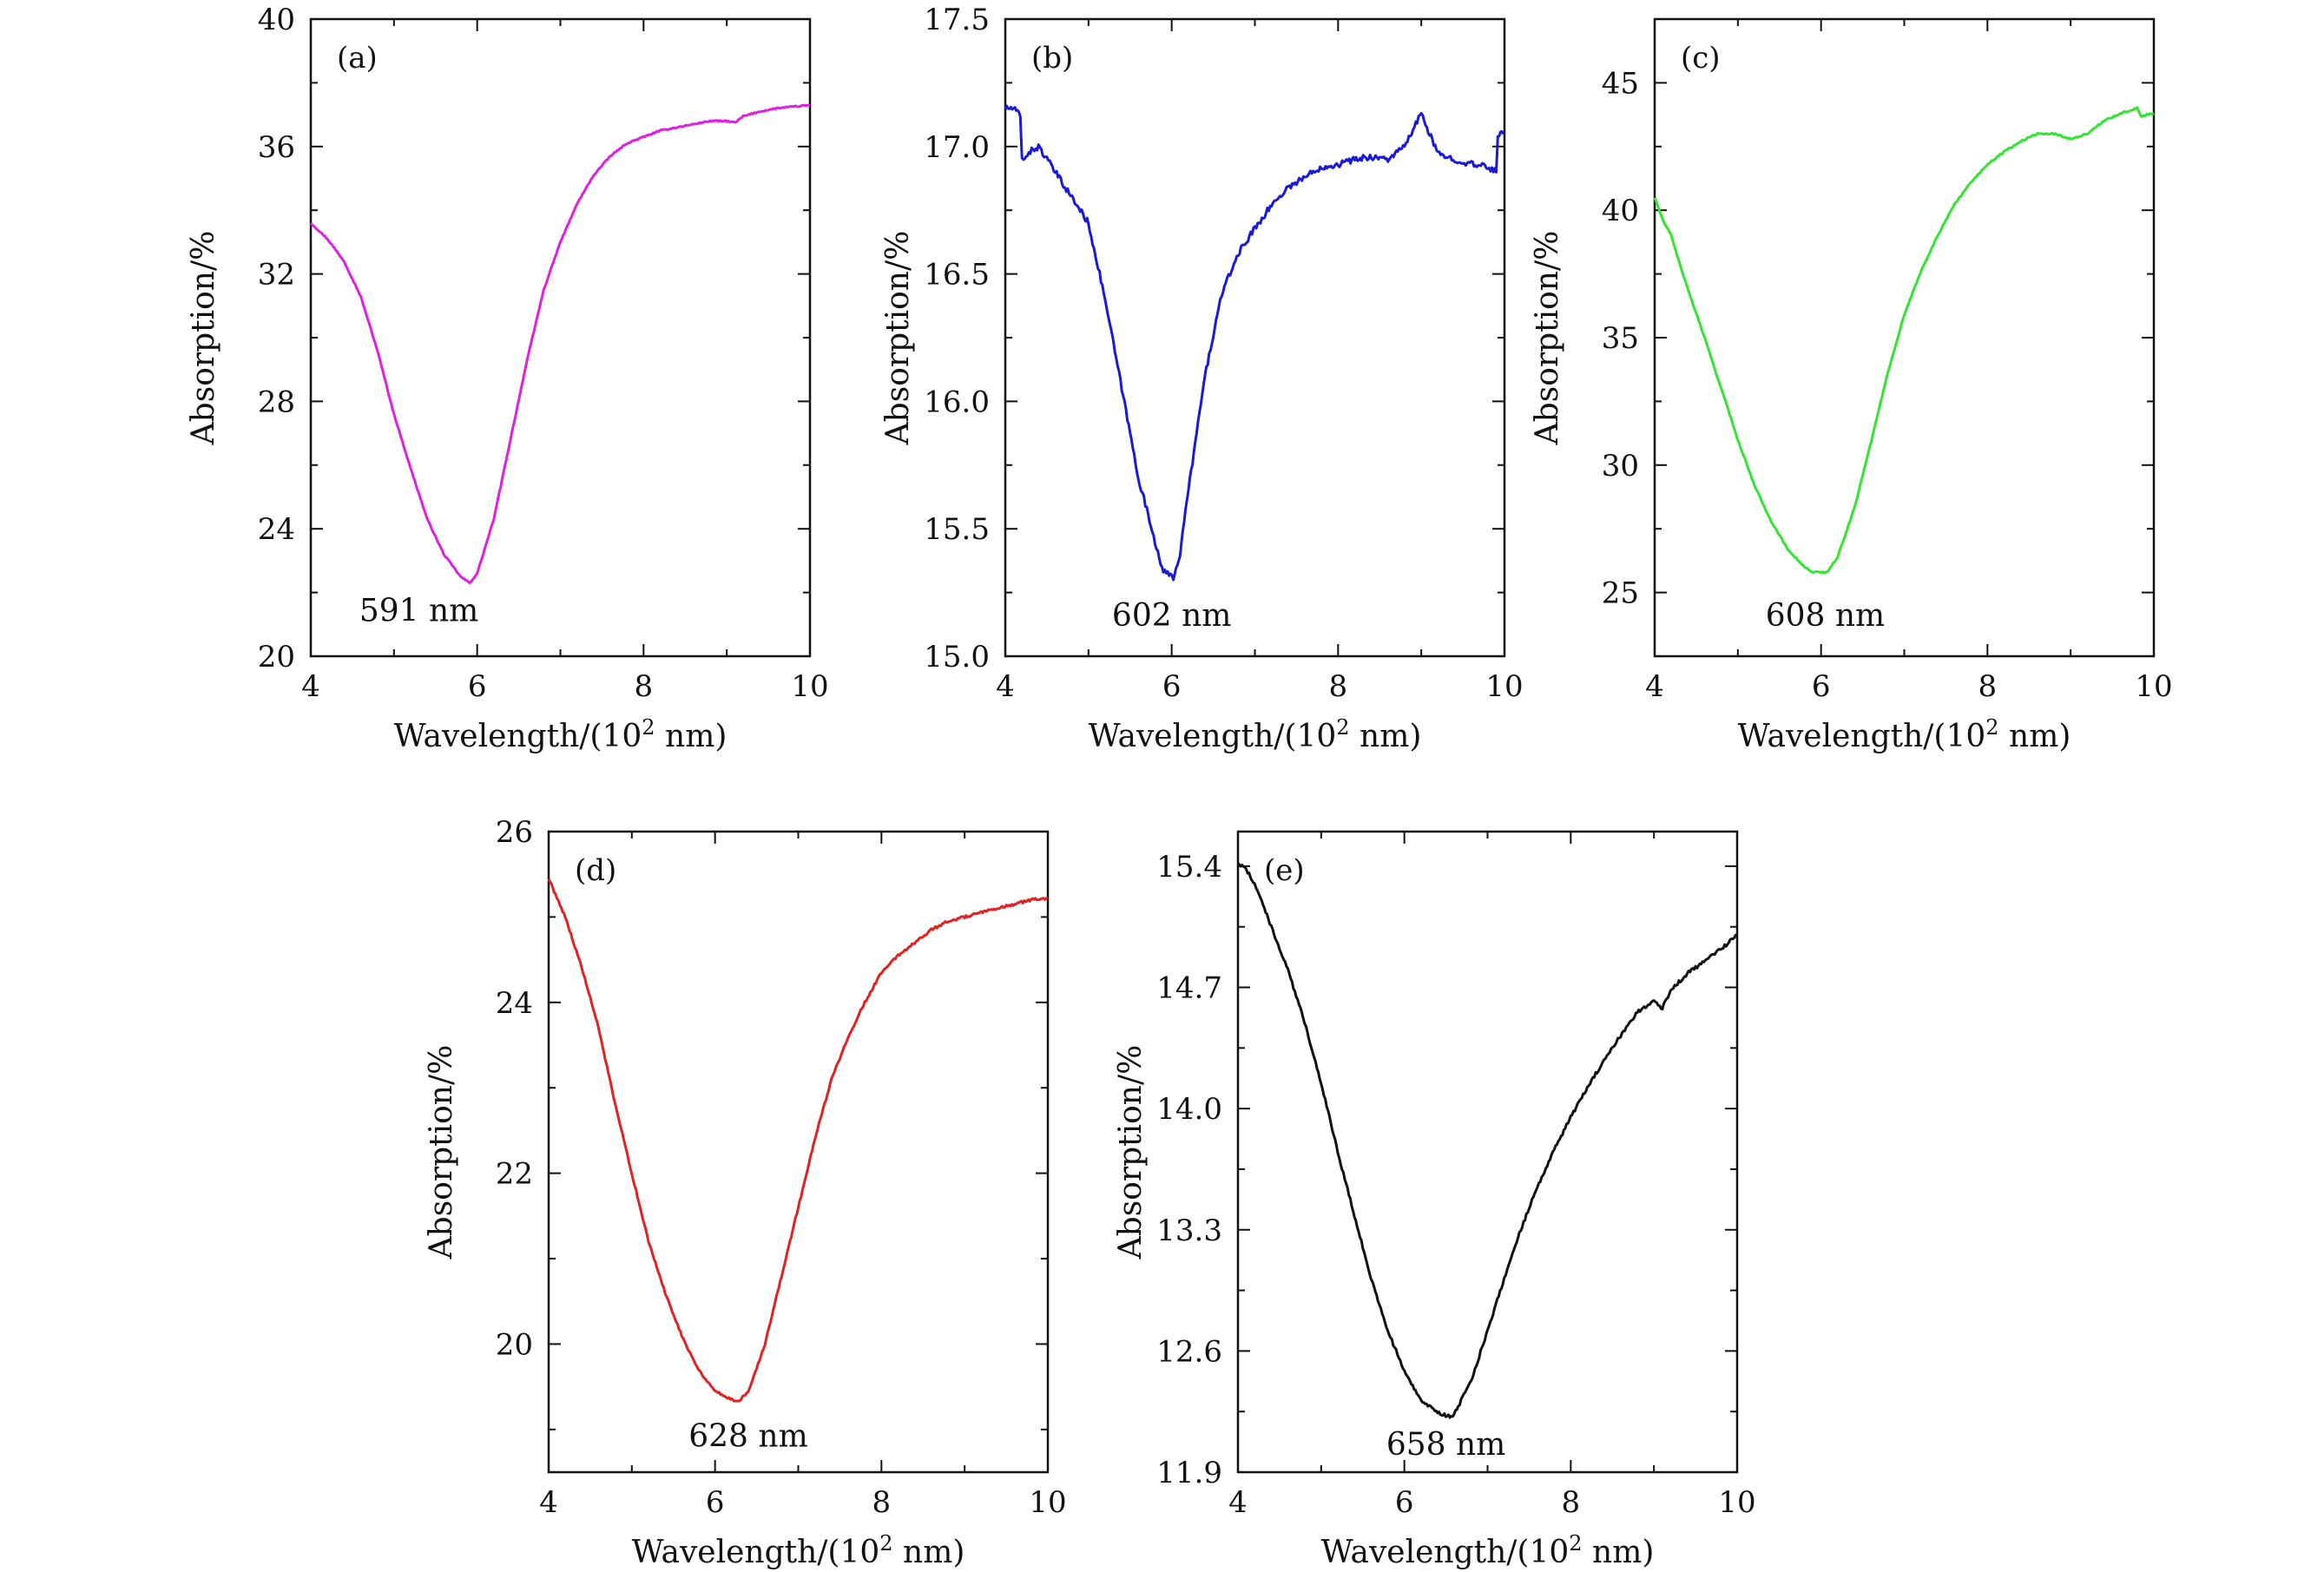 Image resolution: width=2324 pixels, height=1572 pixels. What do you see at coordinates (1620, 83) in the screenshot?
I see `y-tick-label: 45` at bounding box center [1620, 83].